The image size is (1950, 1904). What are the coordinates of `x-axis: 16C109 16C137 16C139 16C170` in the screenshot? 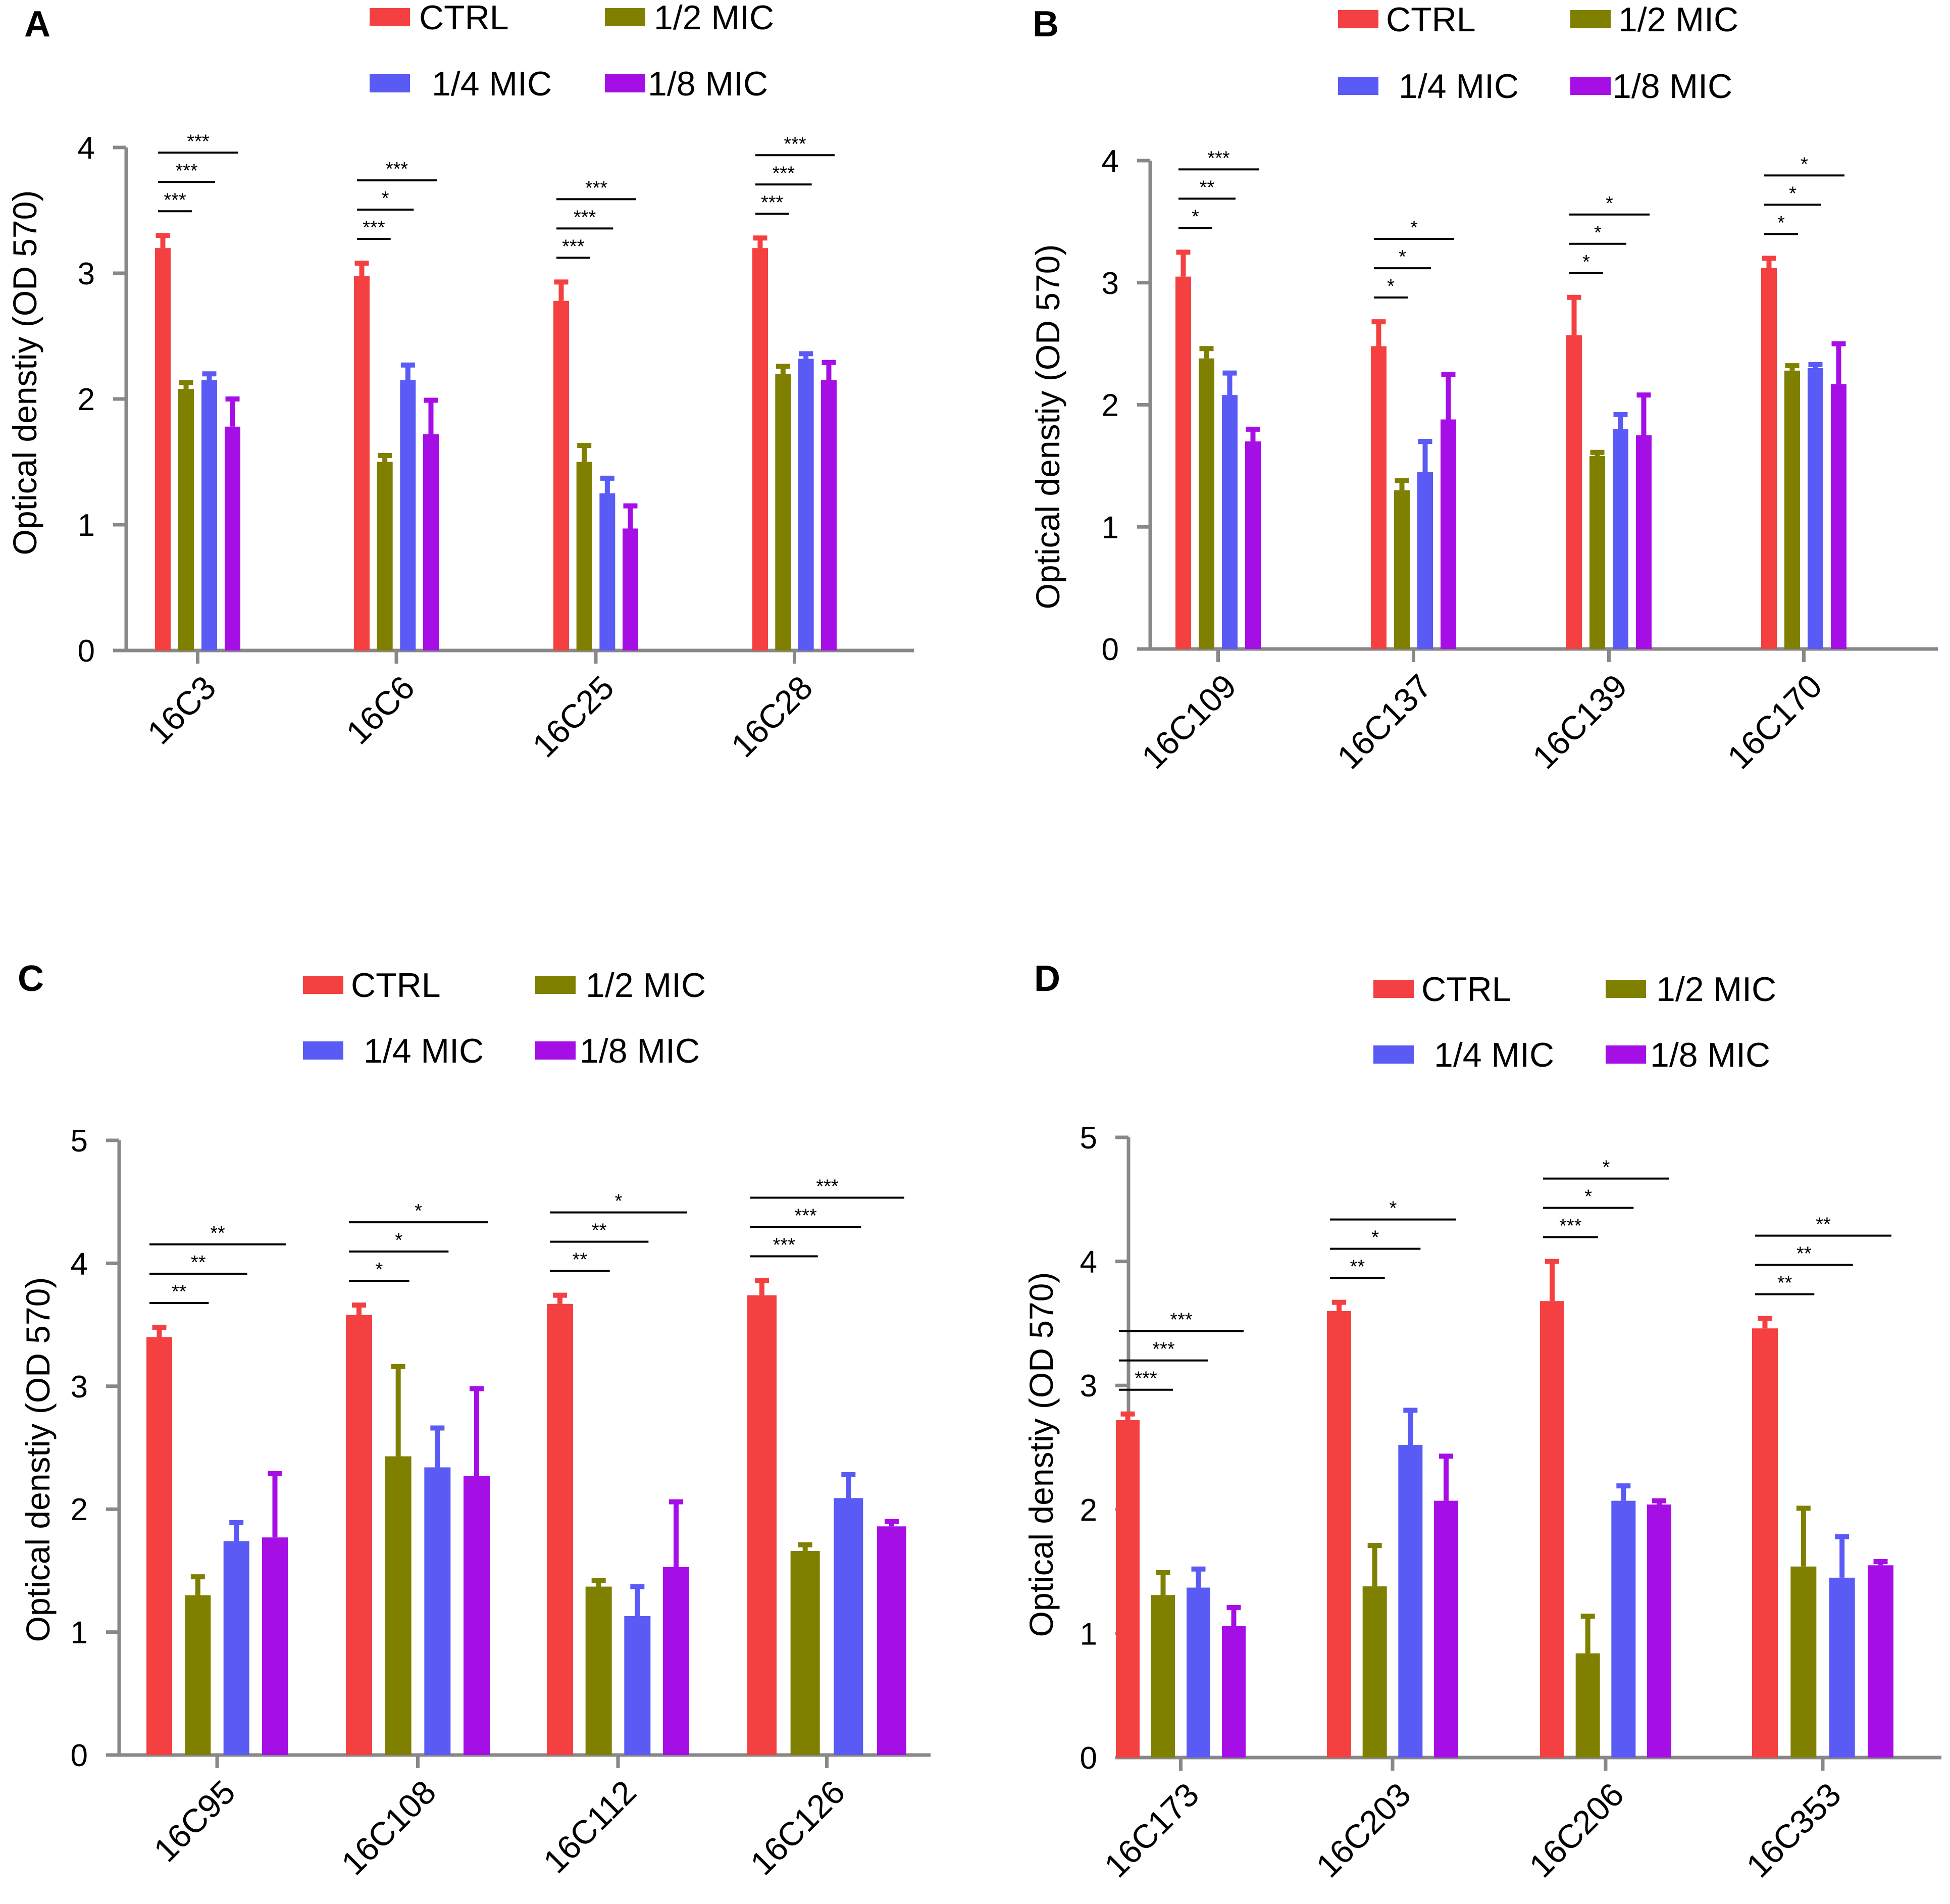 It's located at (1536, 712).